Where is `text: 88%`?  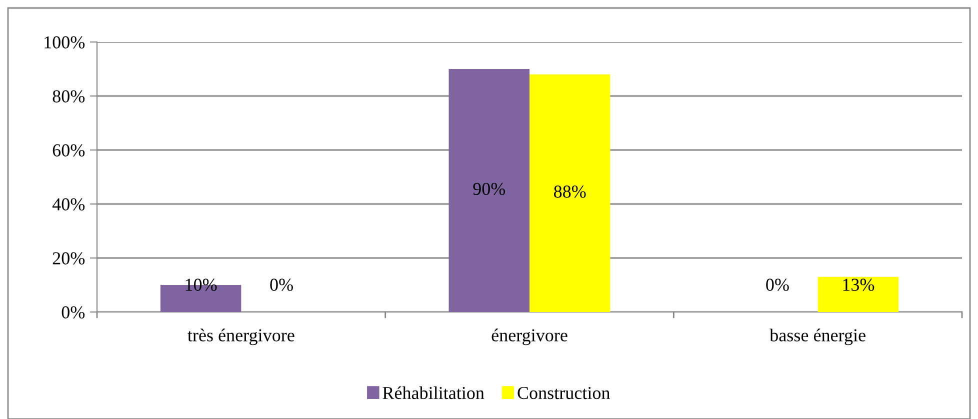
text: 88% is located at coordinates (570, 192).